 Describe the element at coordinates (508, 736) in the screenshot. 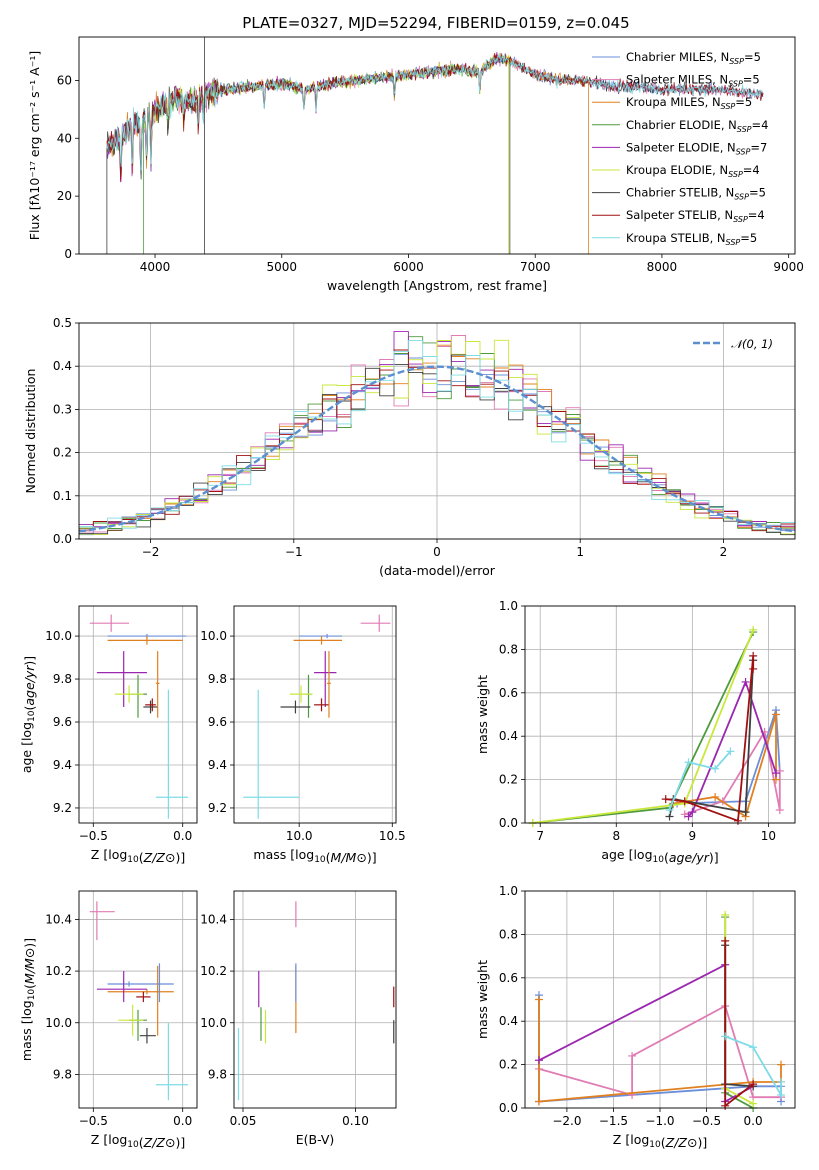

I see `y-tick-label: 0.4` at that location.